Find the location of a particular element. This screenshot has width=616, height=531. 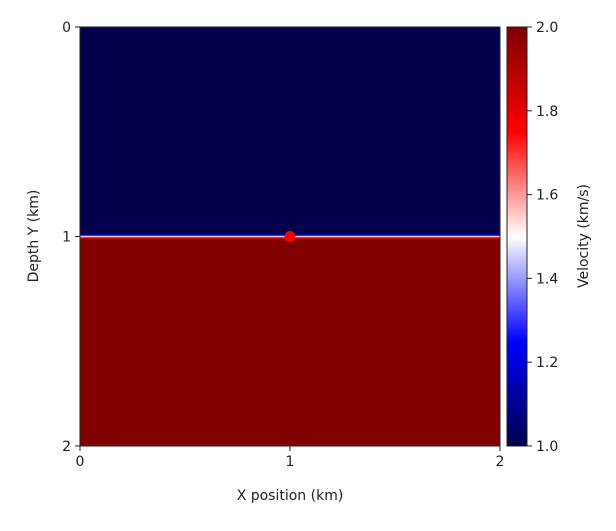

colorbar-tick-label: 1.8 is located at coordinates (547, 112).